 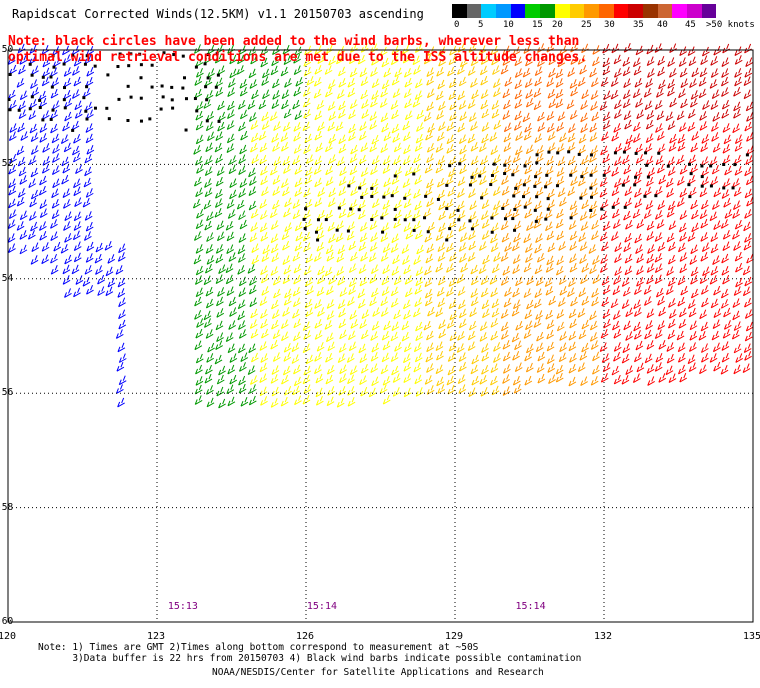 I want to click on legend-swatch, so click(x=562, y=11).